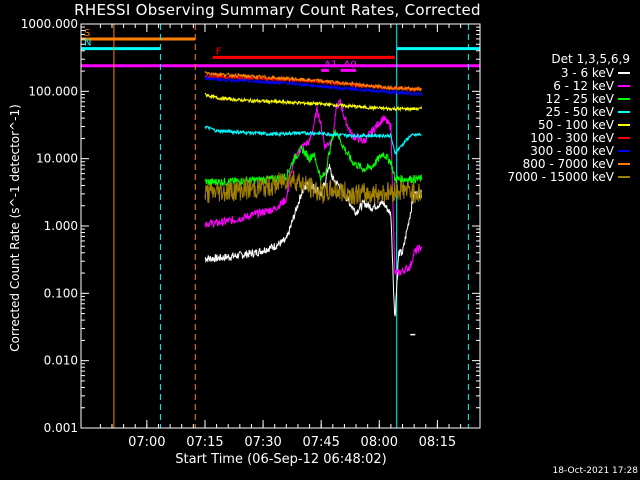  I want to click on legend-entry: 50 - 100 keV, so click(560, 125).